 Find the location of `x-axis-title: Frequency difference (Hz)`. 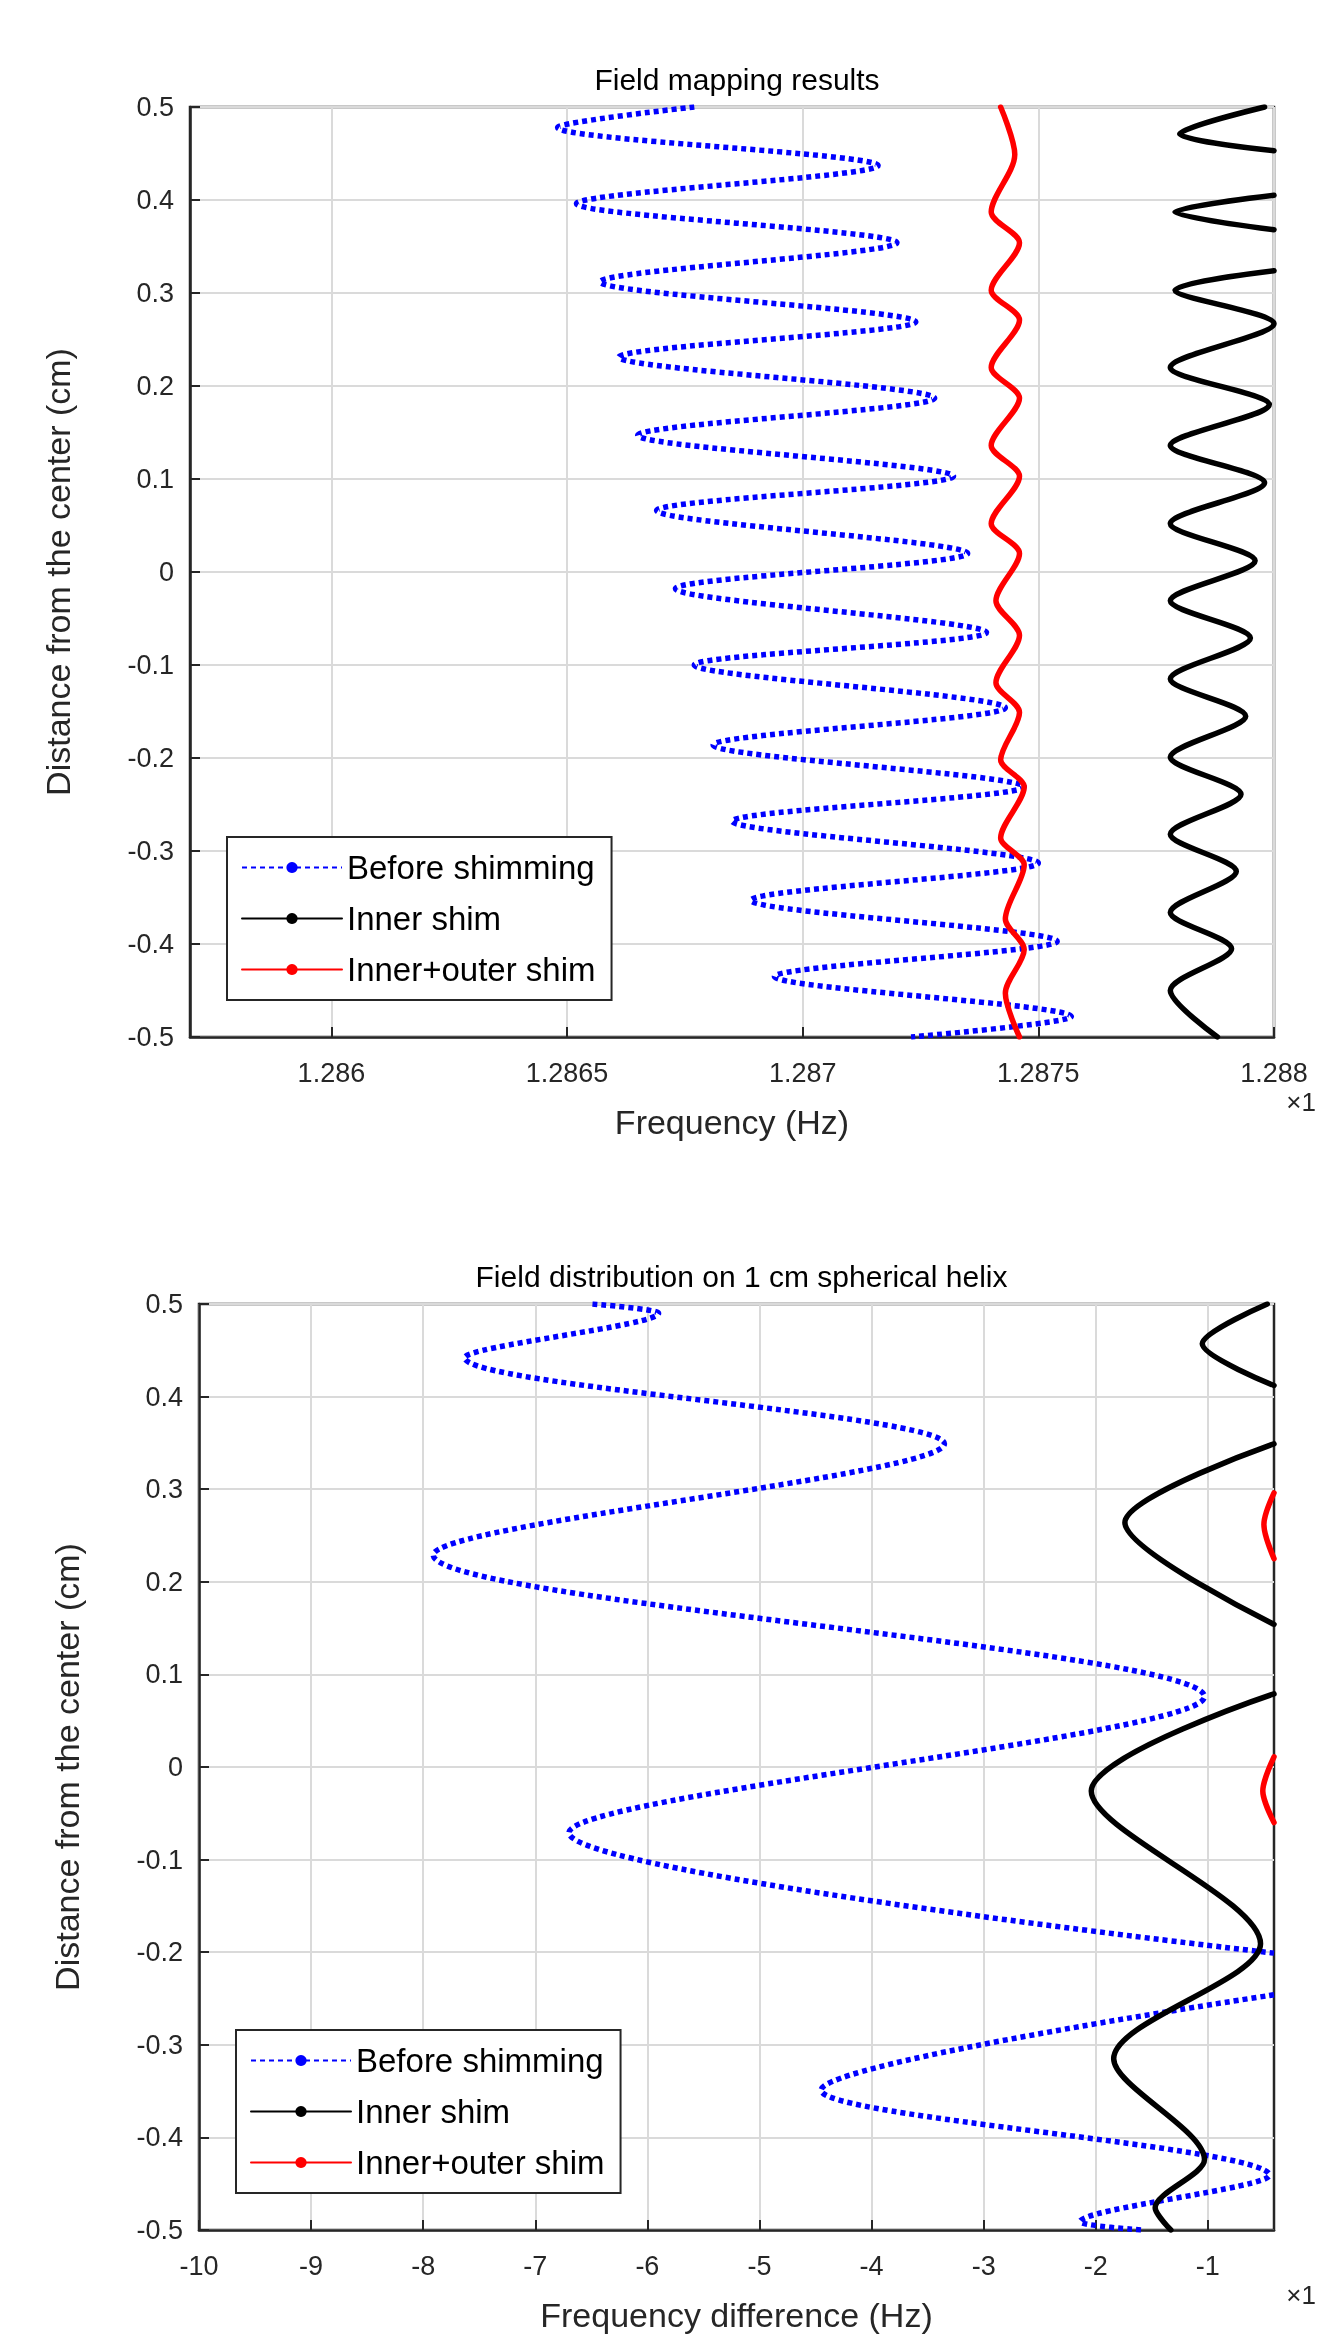

x-axis-title: Frequency difference (Hz) is located at coordinates (736, 2315).